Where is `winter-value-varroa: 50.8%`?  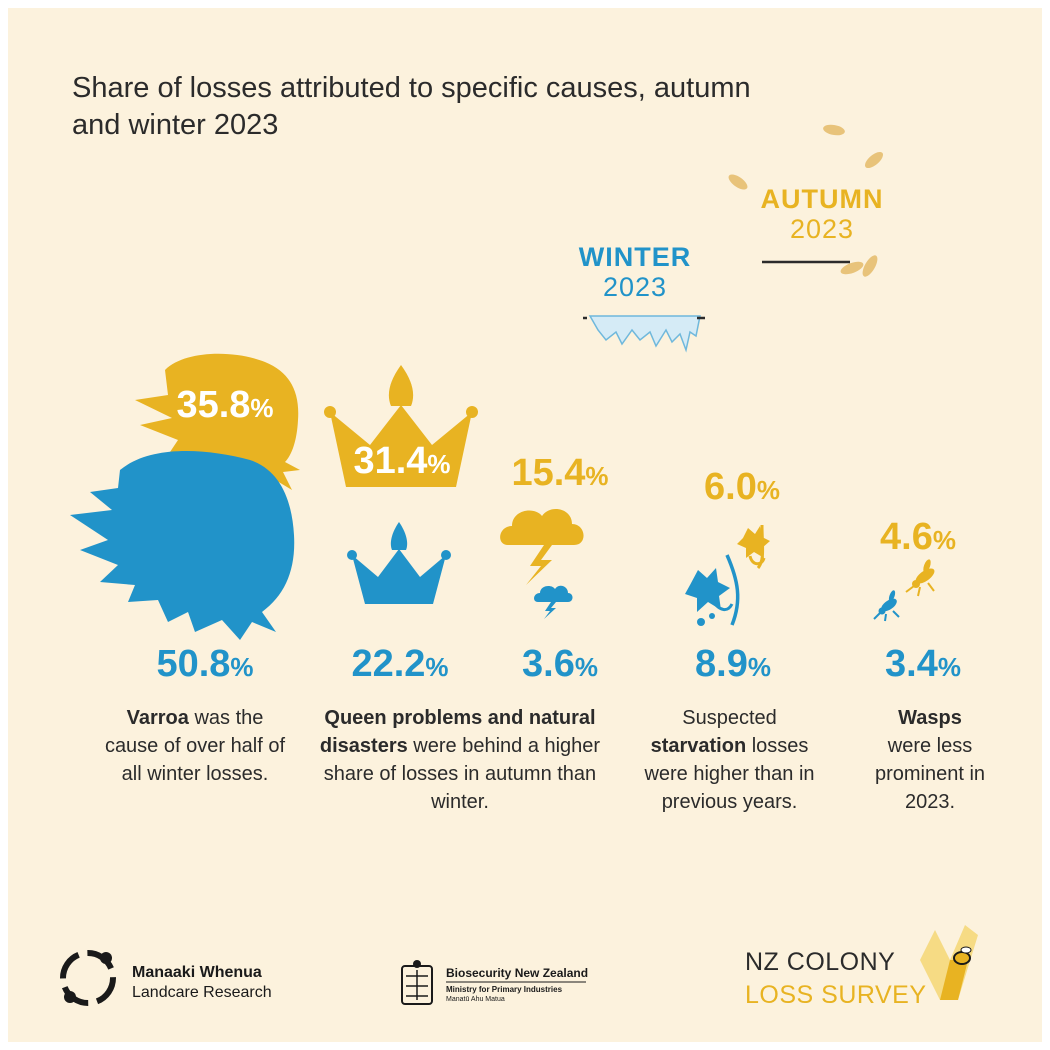 winter-value-varroa: 50.8% is located at coordinates (205, 664).